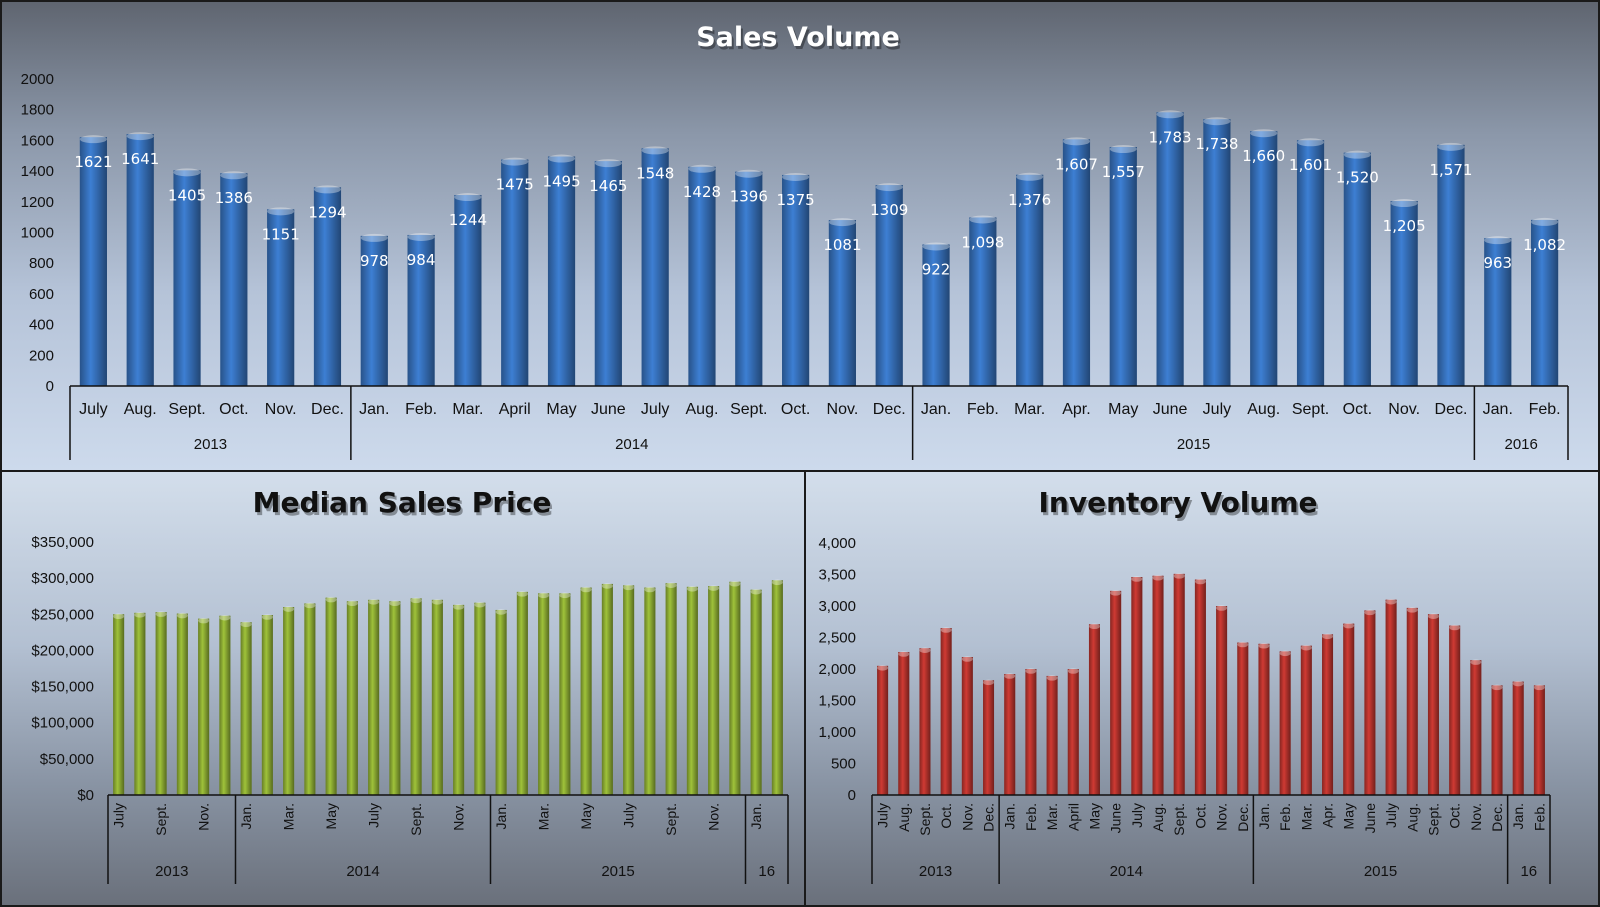 The width and height of the screenshot is (1600, 907). Describe the element at coordinates (1158, 817) in the screenshot. I see `x-tick-label: Aug.` at that location.